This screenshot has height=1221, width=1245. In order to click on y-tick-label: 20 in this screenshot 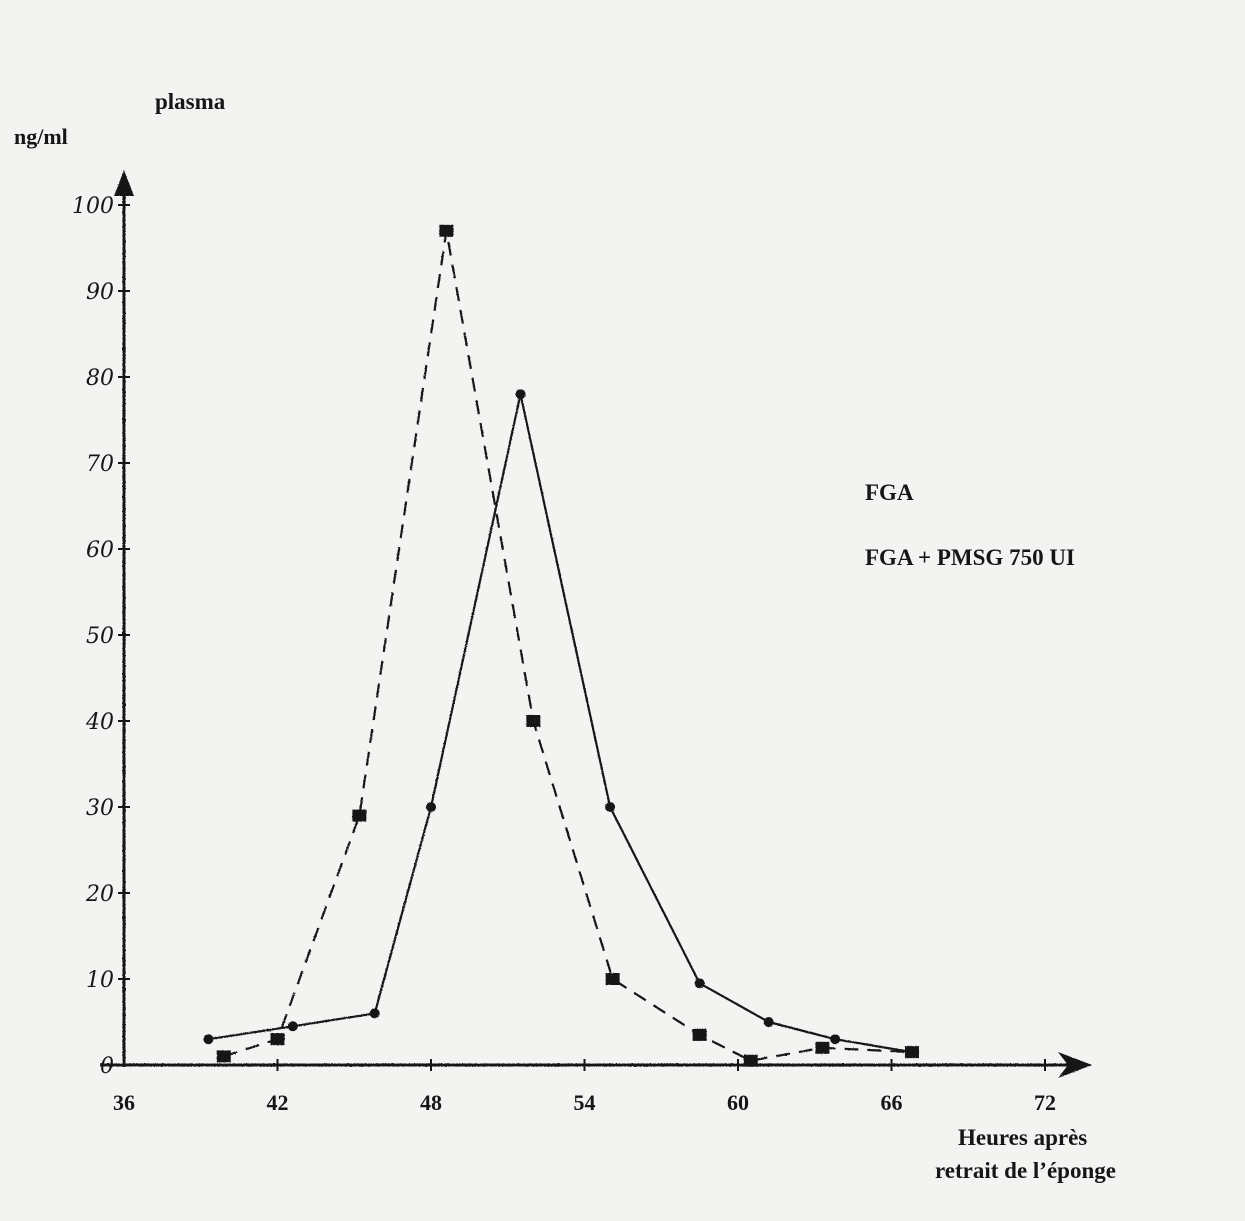, I will do `click(99, 894)`.